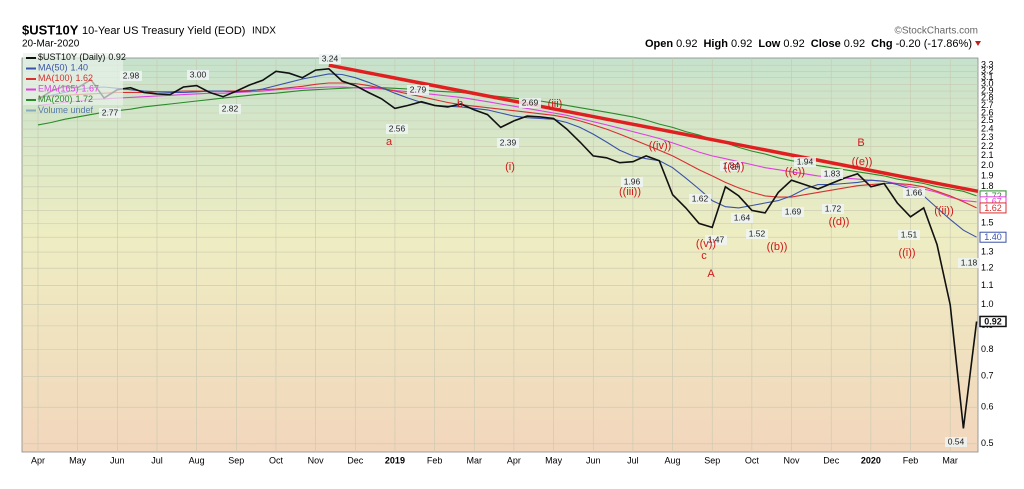 The width and height of the screenshot is (1024, 489). What do you see at coordinates (987, 186) in the screenshot?
I see `y-tick-label: 1.8` at bounding box center [987, 186].